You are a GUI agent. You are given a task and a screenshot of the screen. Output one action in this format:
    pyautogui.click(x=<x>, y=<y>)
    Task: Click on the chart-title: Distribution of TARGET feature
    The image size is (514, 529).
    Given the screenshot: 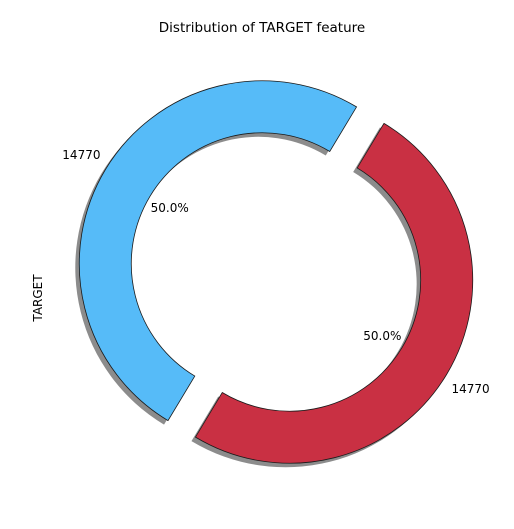 What is the action you would take?
    pyautogui.click(x=262, y=28)
    